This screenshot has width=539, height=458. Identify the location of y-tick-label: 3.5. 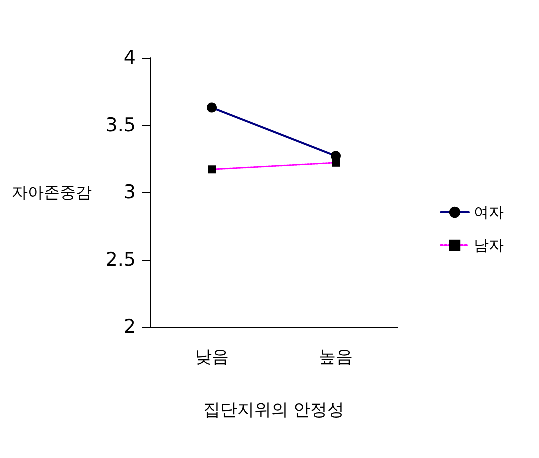
(121, 125).